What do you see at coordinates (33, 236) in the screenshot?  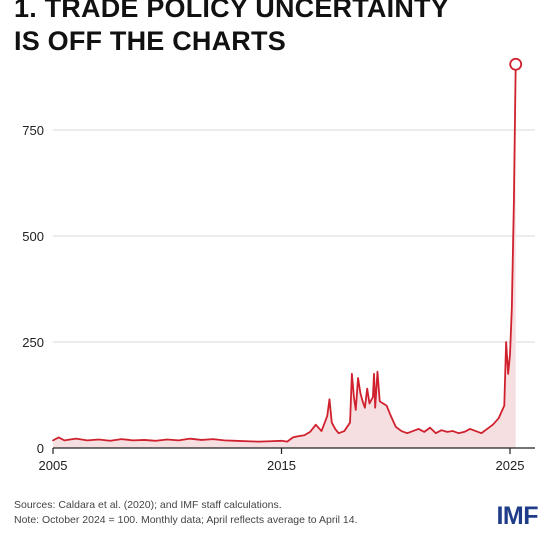 I see `y-tick-label: 500` at bounding box center [33, 236].